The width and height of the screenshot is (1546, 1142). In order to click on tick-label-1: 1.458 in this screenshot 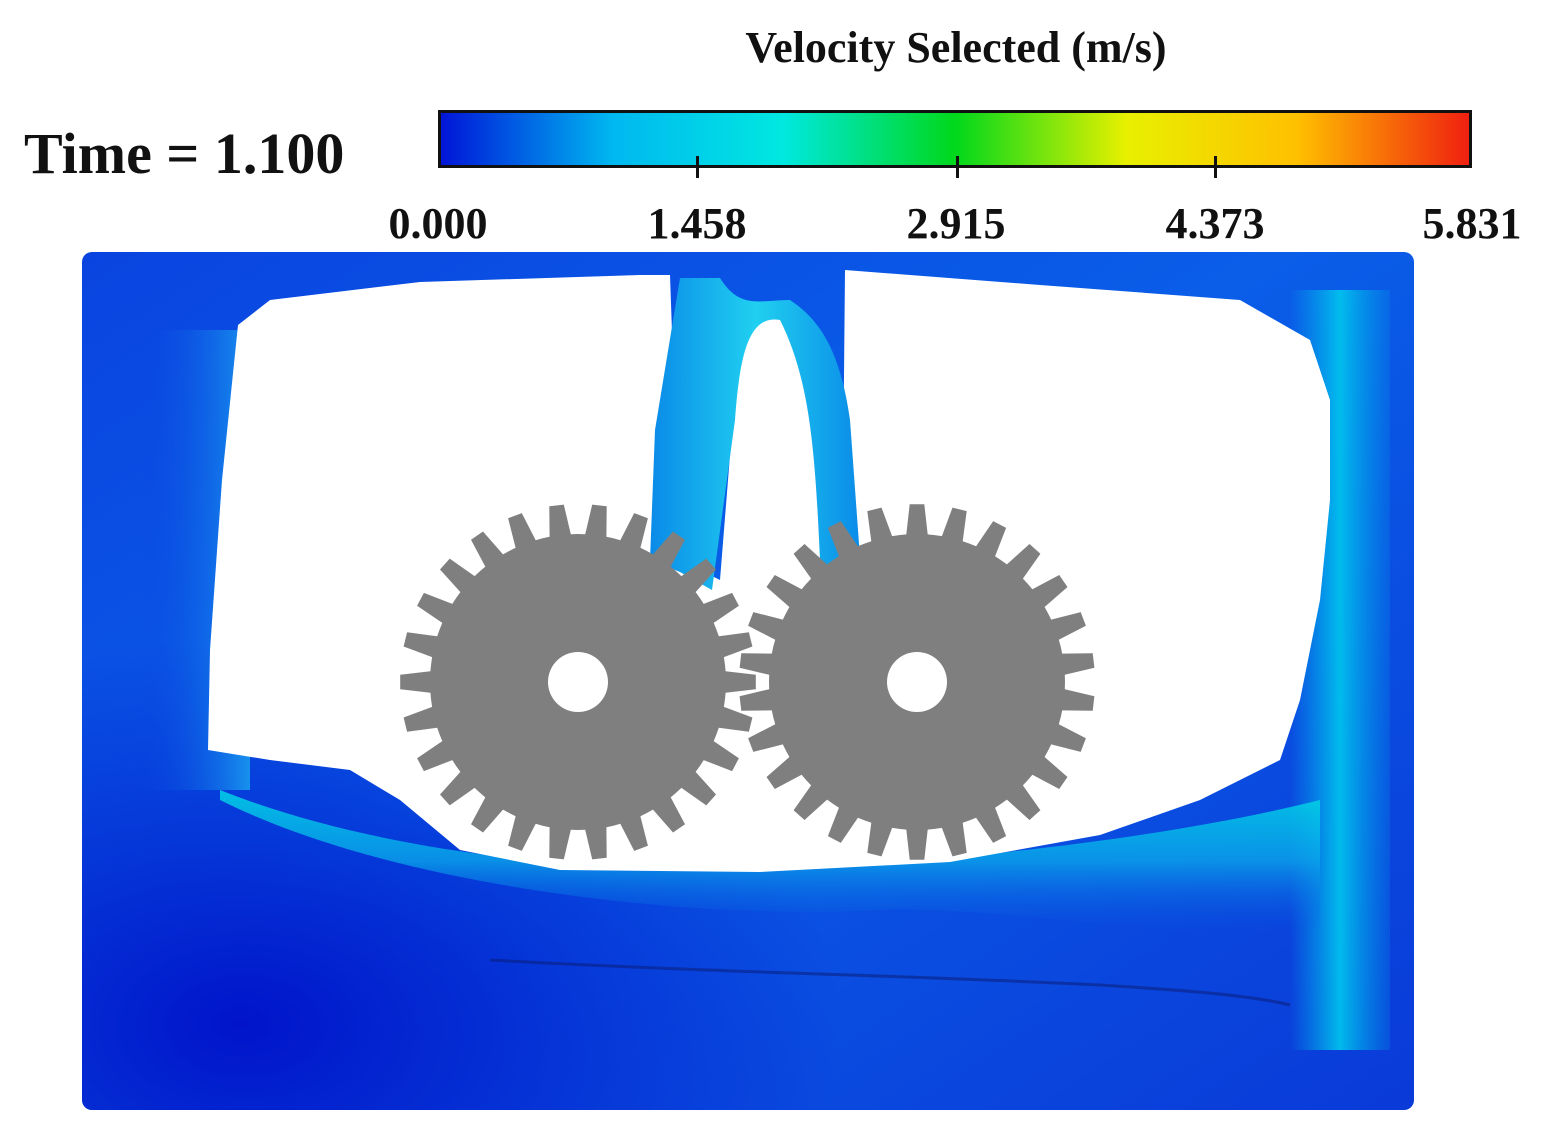, I will do `click(697, 223)`.